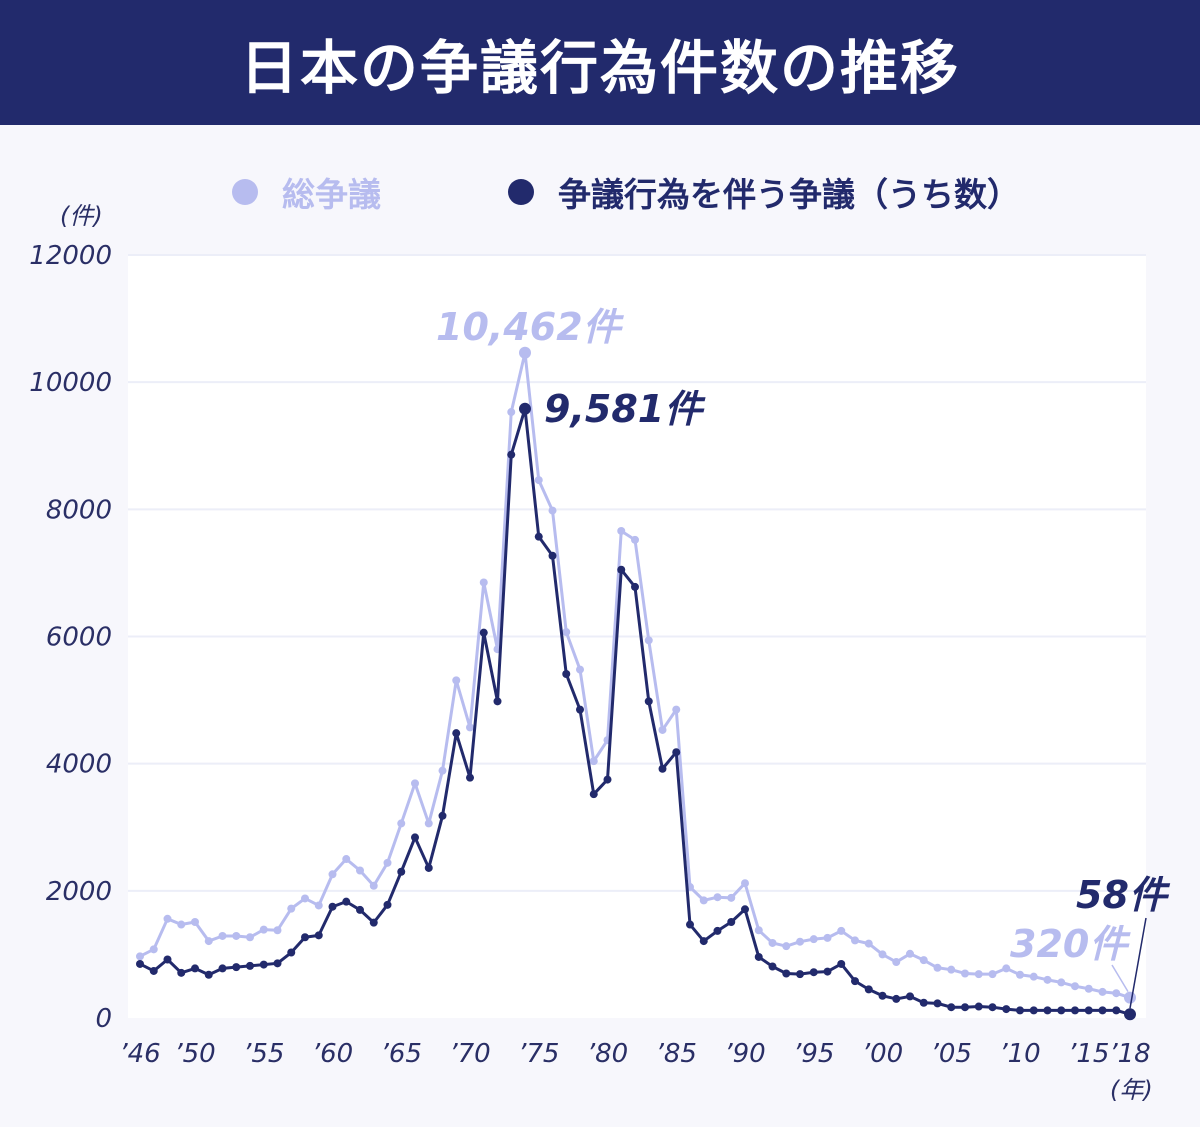 This screenshot has width=1200, height=1127. Describe the element at coordinates (607, 779) in the screenshot. I see `action-point-1980` at that location.